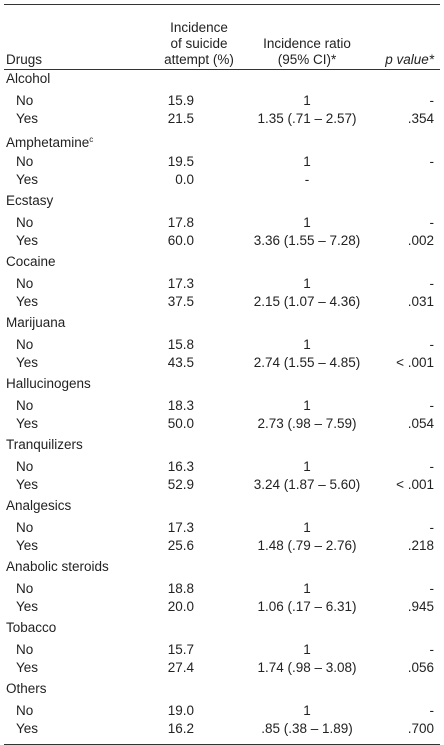  Describe the element at coordinates (307, 118) in the screenshot. I see `ratio-value: 1.35 (.71 – 2.57)` at that location.